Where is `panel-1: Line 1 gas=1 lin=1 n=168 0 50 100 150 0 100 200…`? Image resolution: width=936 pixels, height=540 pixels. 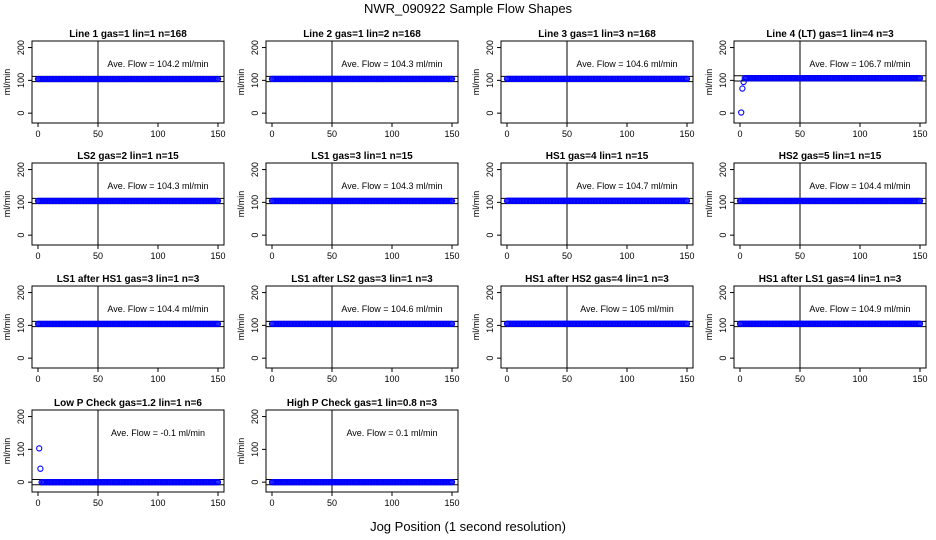
panel-1: Line 1 gas=1 lin=1 n=168 0 50 100 150 0 100 200… is located at coordinates (114, 84).